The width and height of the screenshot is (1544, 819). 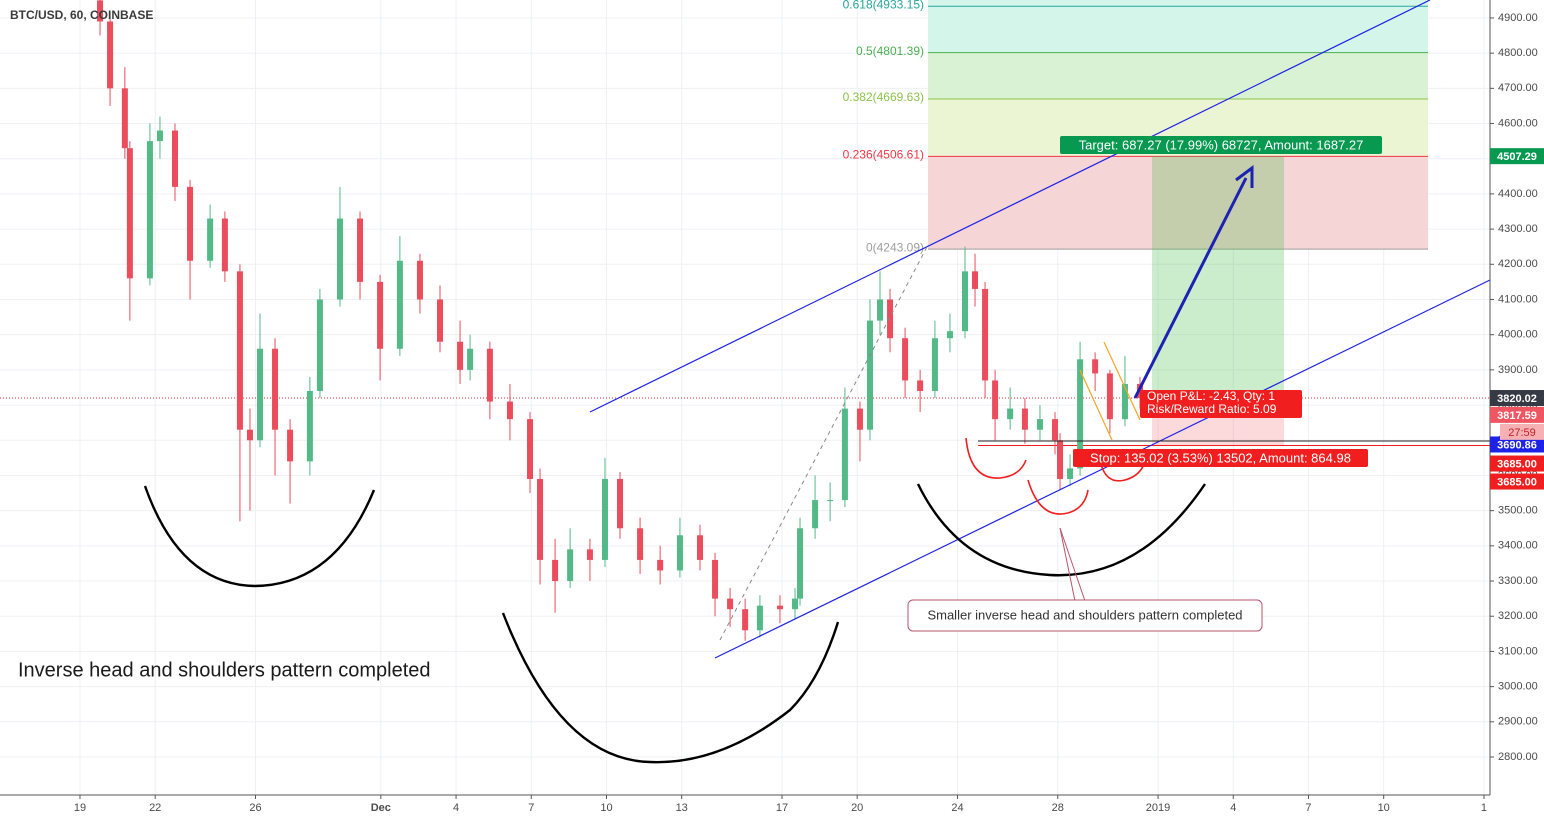 I want to click on y-tick-label: 3100.00, so click(x=1518, y=651).